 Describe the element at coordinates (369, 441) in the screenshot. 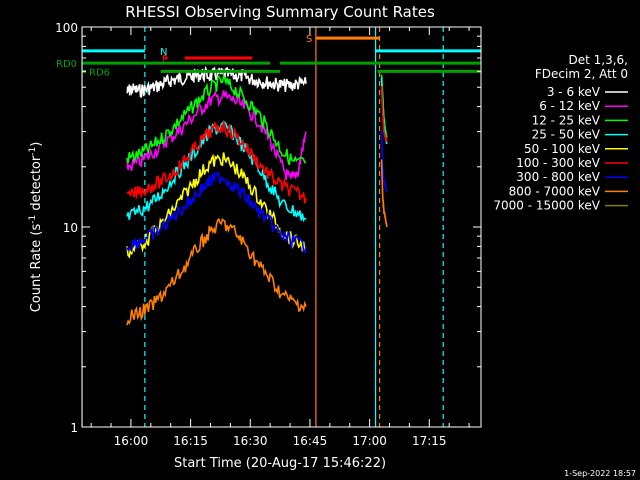

I see `x-tick-label-4: 17:00` at that location.